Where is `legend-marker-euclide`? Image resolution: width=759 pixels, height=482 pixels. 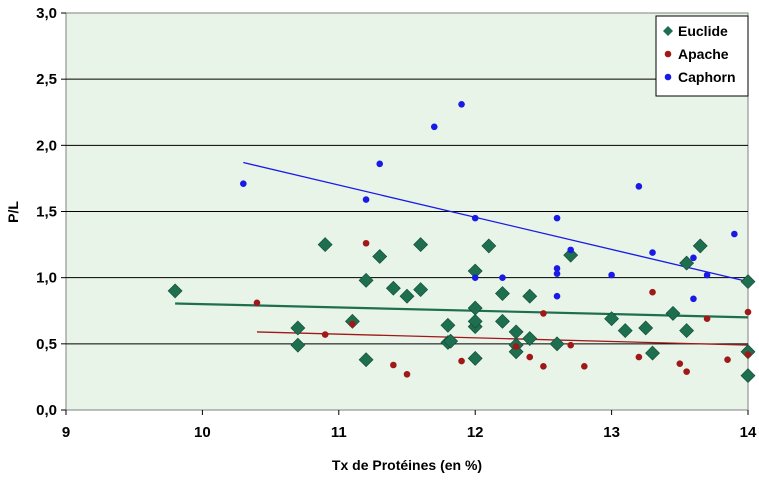 legend-marker-euclide is located at coordinates (668, 31).